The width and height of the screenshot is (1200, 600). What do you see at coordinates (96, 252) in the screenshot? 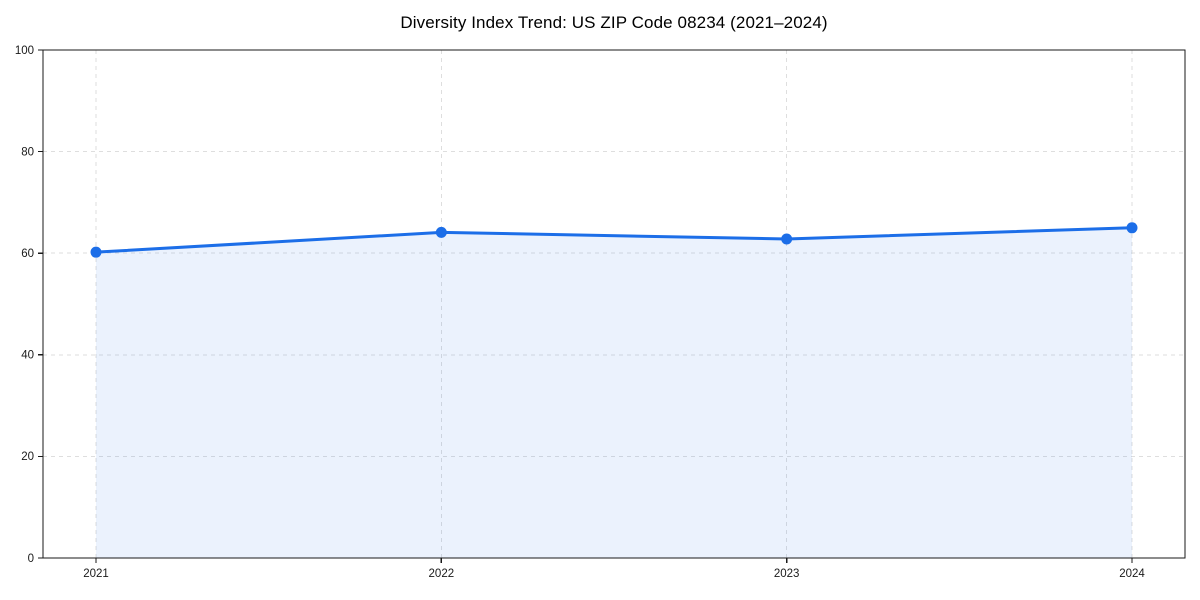
I see `data-point-2021` at bounding box center [96, 252].